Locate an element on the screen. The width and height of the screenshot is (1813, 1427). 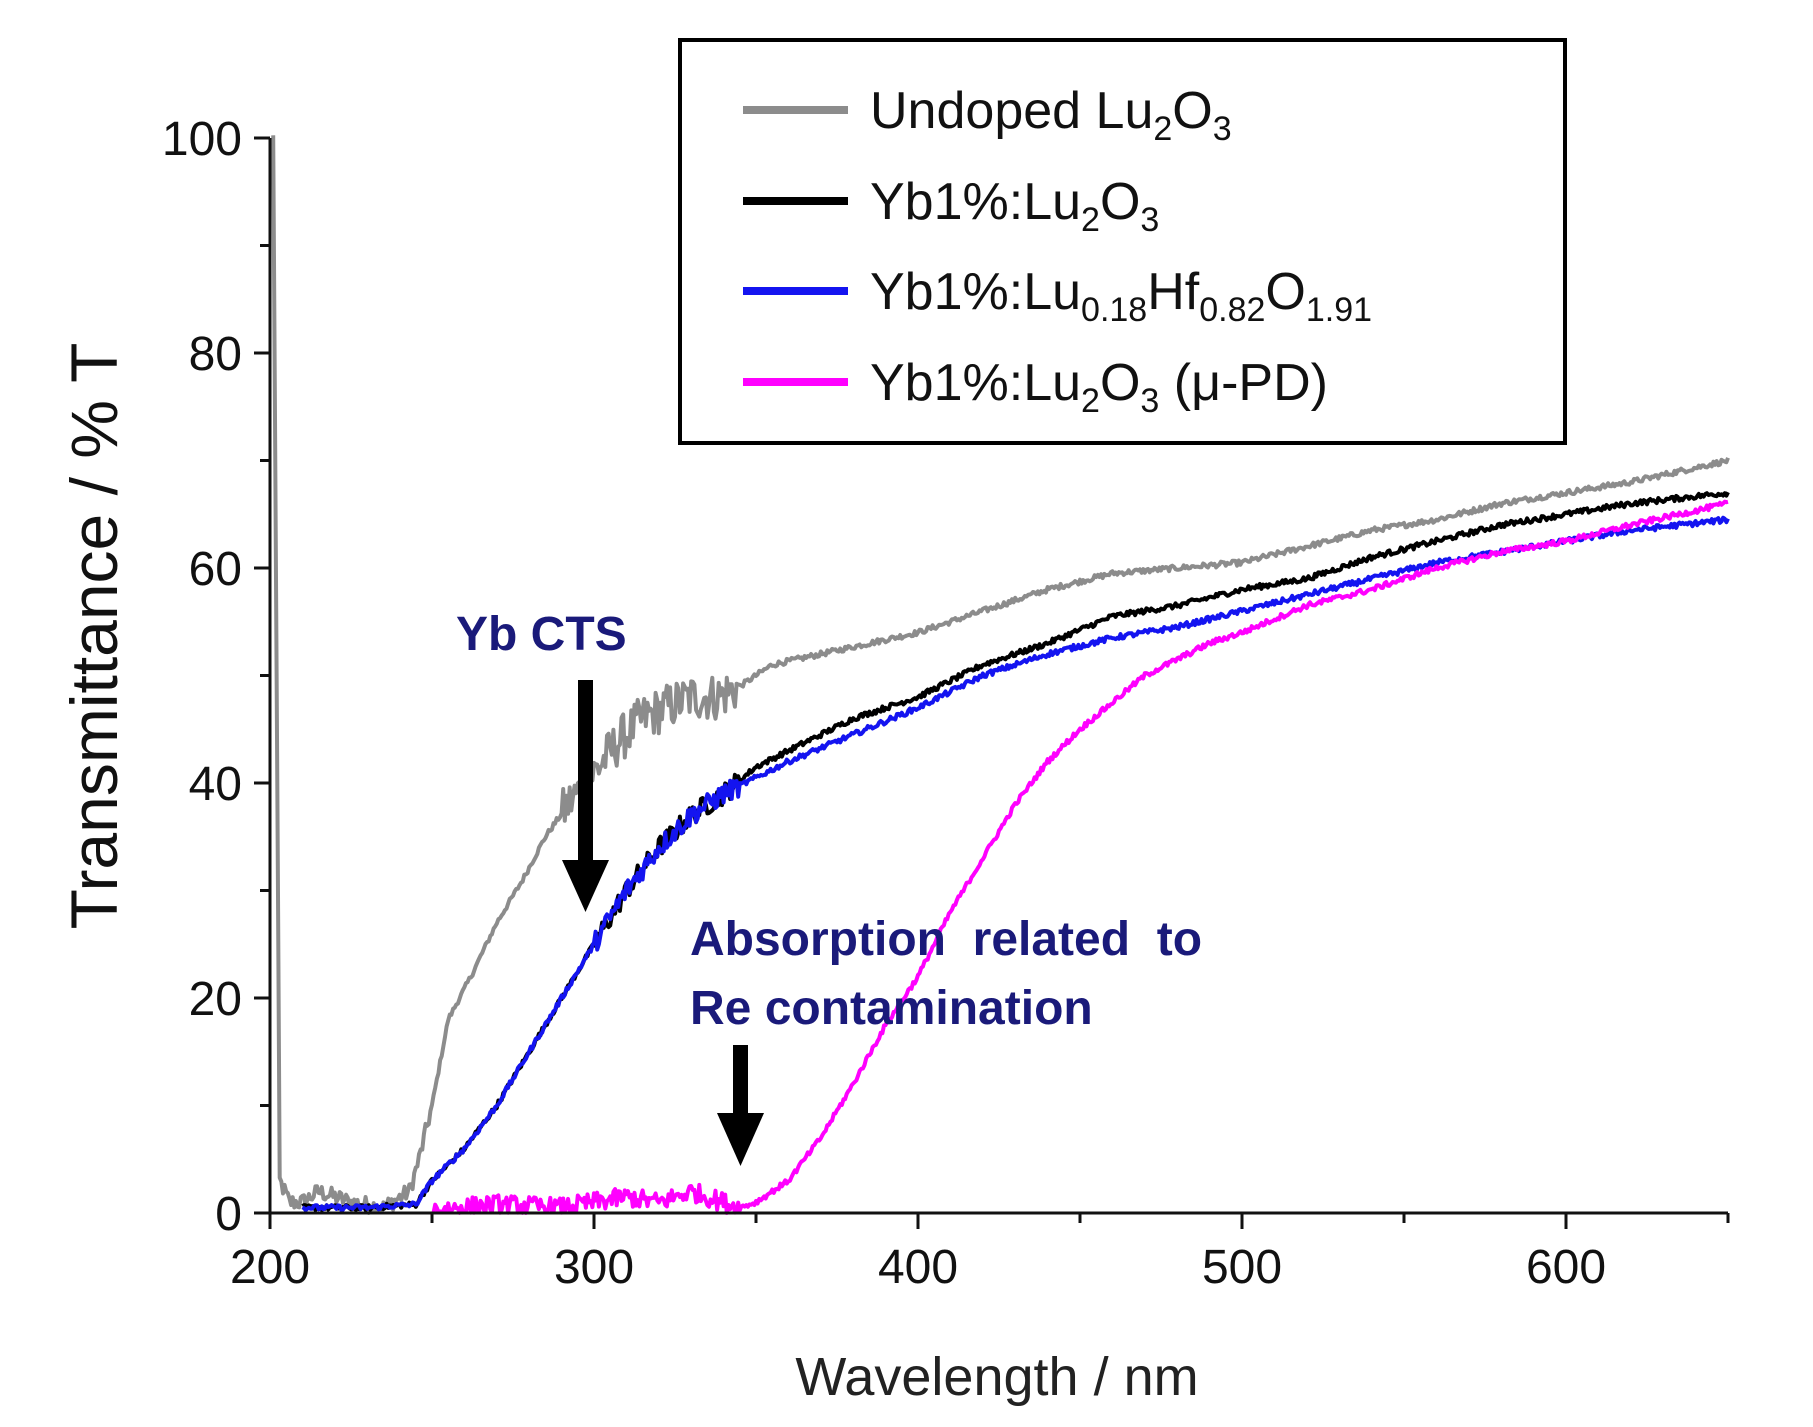
y-axis-title: Transmittance / % T is located at coordinates (94, 636).